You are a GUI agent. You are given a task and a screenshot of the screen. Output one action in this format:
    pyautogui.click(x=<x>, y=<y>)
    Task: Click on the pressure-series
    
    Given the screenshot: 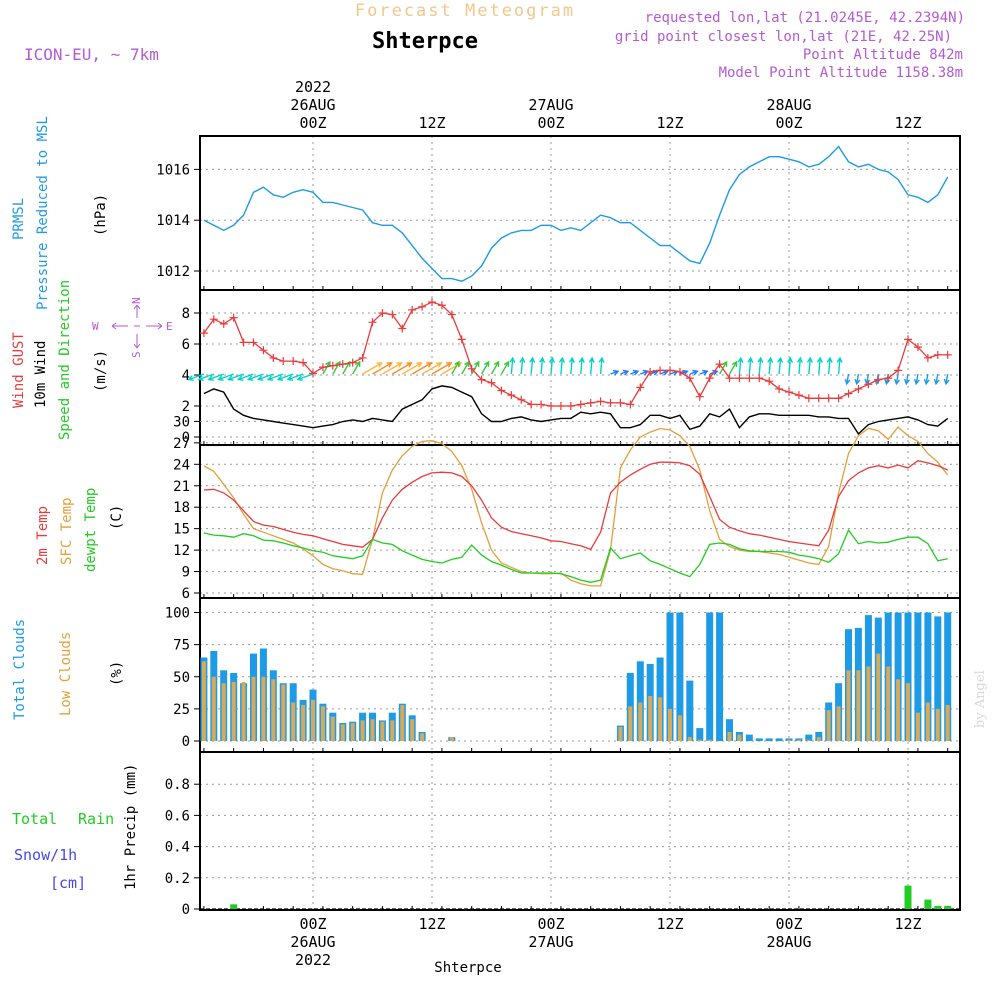 What is the action you would take?
    pyautogui.click(x=576, y=213)
    